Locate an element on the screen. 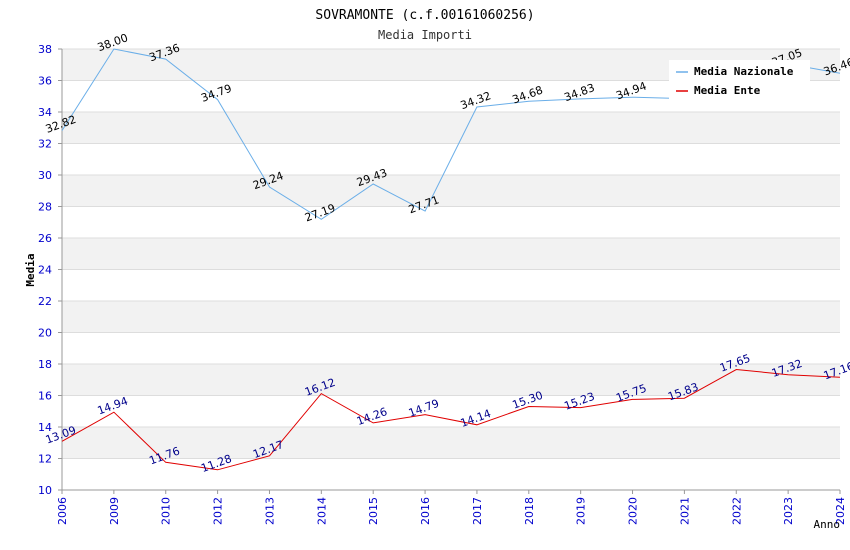  y-tick-label: 32 is located at coordinates (45, 144).